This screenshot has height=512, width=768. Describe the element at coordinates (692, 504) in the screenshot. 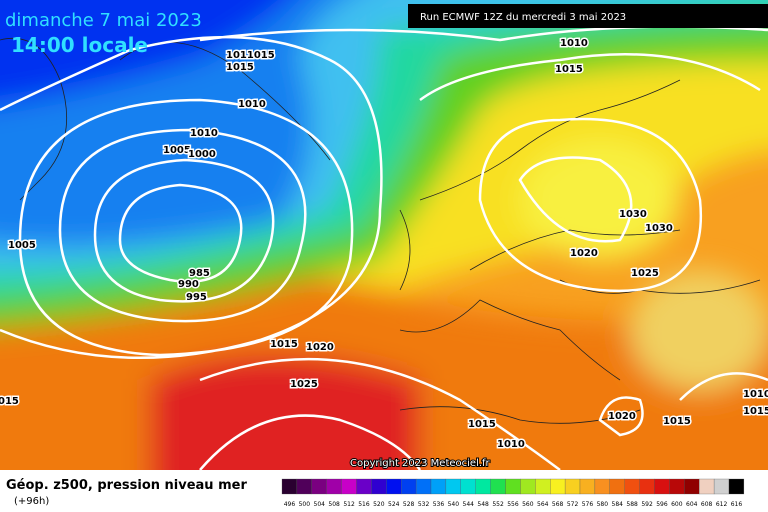

I see `scale-label: 604` at that location.